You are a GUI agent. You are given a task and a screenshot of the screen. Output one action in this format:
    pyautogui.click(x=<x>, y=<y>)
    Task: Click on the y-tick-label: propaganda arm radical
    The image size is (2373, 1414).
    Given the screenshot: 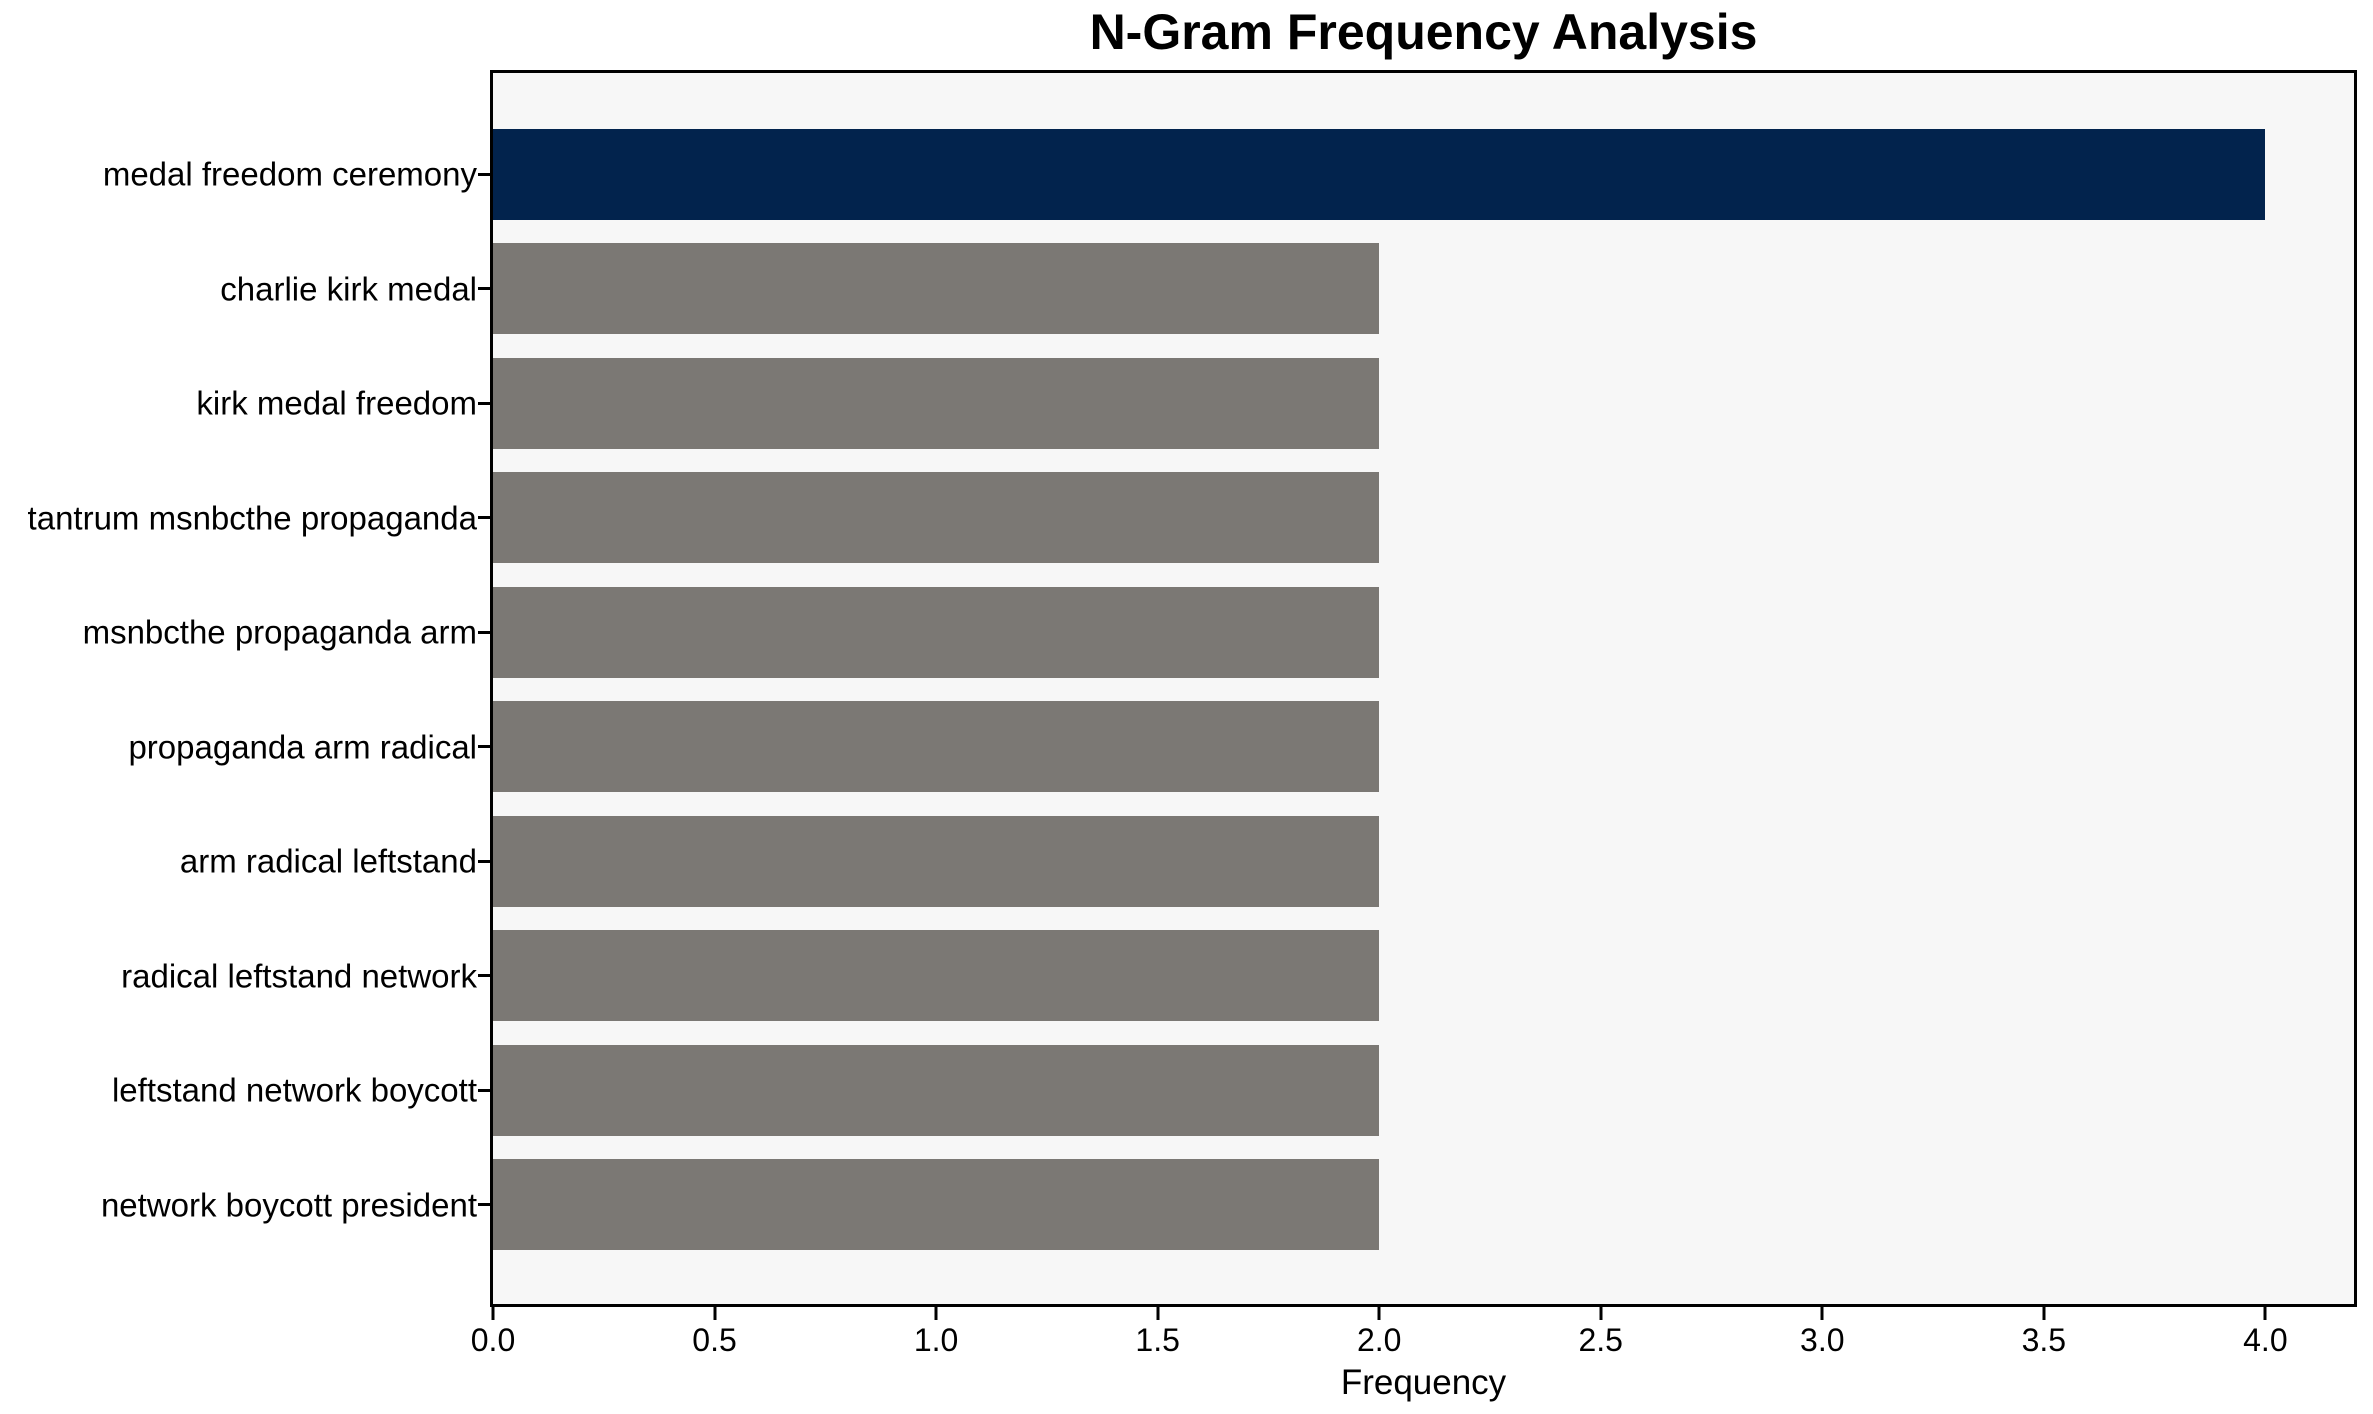 What is the action you would take?
    pyautogui.click(x=302, y=747)
    